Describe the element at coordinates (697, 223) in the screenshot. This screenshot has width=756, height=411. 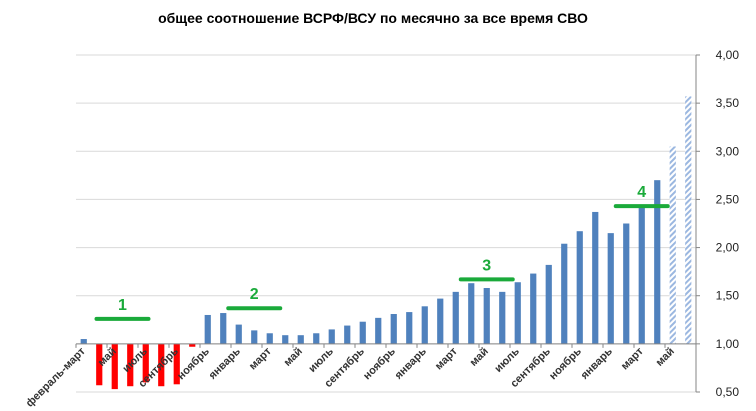
I see `axes` at that location.